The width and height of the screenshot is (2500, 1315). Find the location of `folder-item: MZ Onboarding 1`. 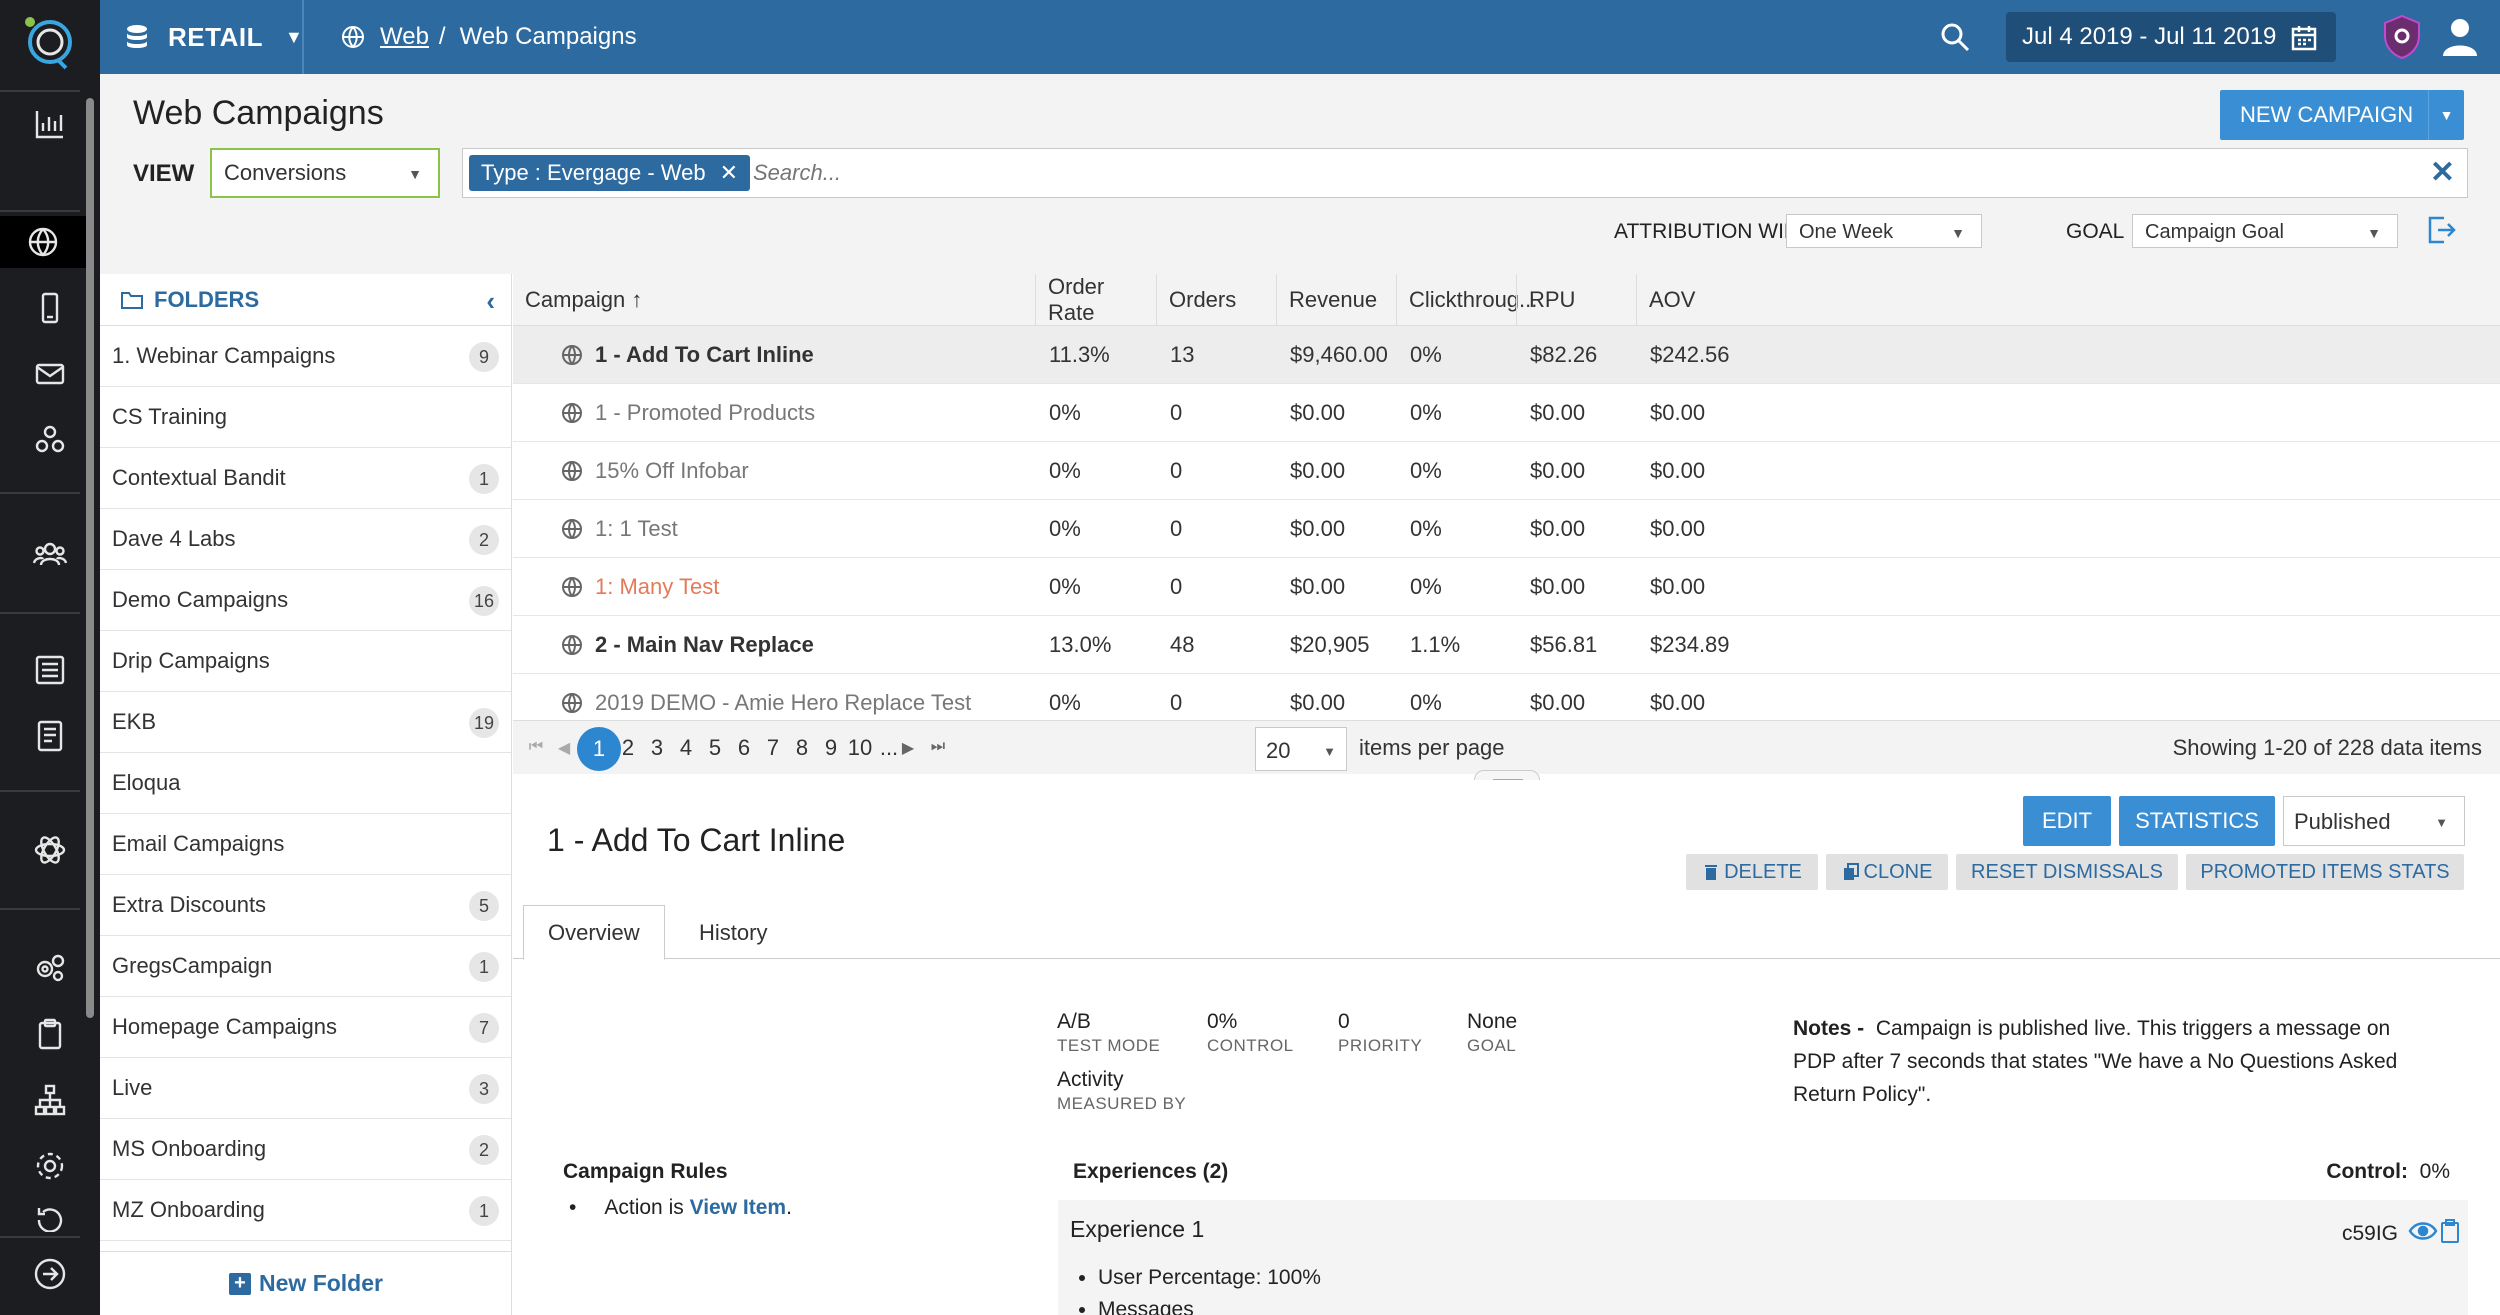

folder-item: MZ Onboarding 1 is located at coordinates (305, 1210).